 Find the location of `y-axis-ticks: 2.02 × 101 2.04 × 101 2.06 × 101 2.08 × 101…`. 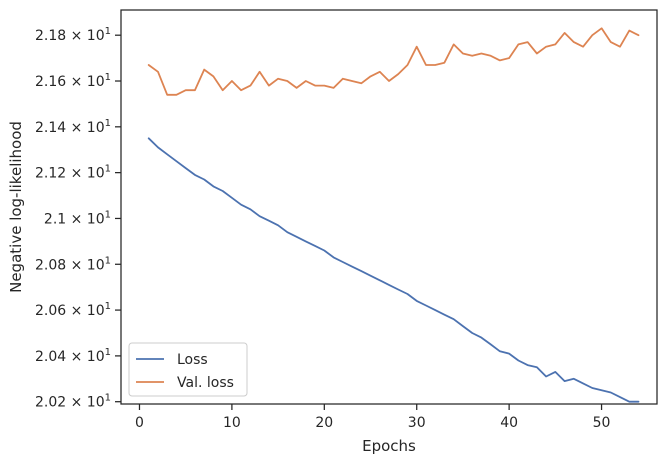

y-axis-ticks: 2.02 × 101 2.04 × 101 2.06 × 101 2.08 × 101… is located at coordinates (78, 218).